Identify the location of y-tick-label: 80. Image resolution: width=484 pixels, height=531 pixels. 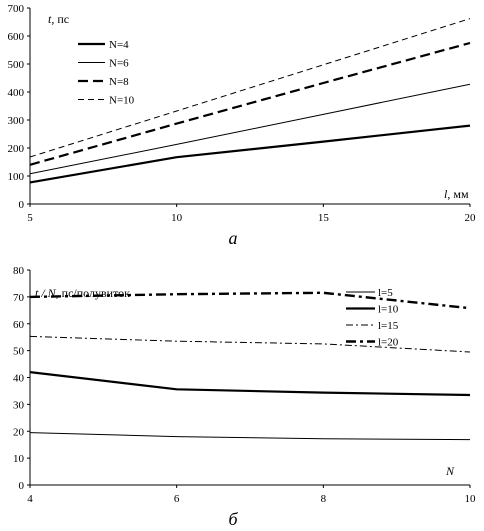
(19, 271).